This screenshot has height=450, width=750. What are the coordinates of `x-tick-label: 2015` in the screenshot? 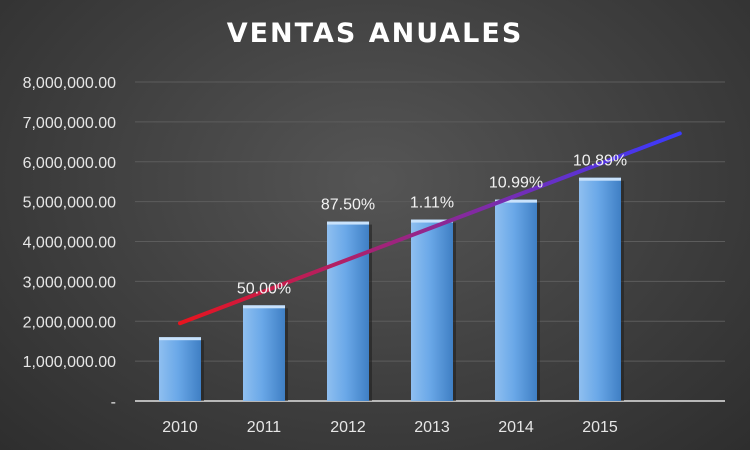 It's located at (600, 427).